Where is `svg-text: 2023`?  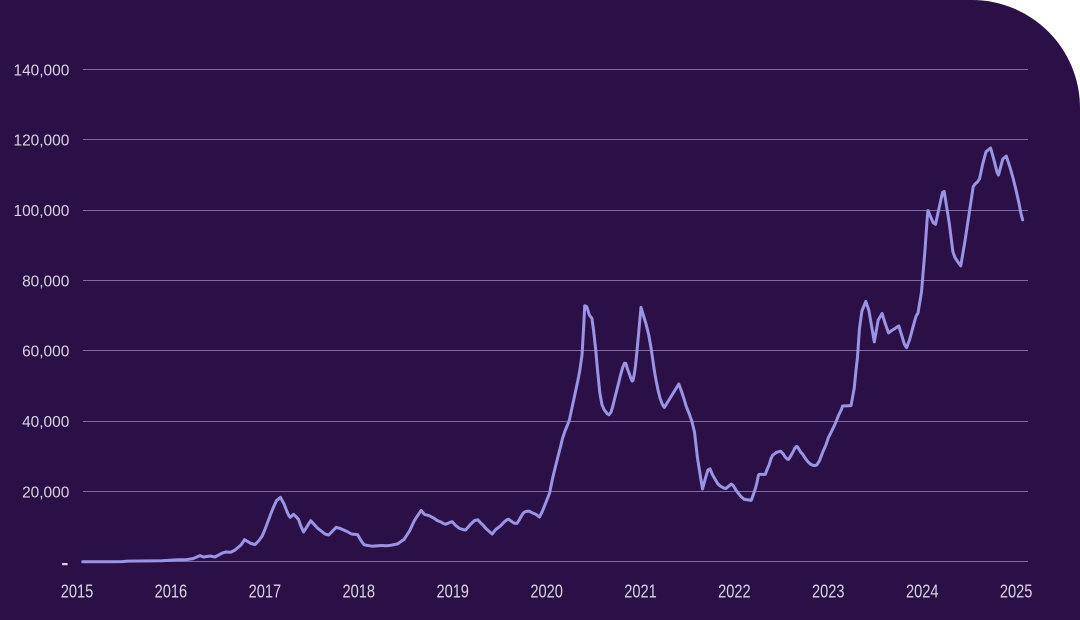
svg-text: 2023 is located at coordinates (828, 592).